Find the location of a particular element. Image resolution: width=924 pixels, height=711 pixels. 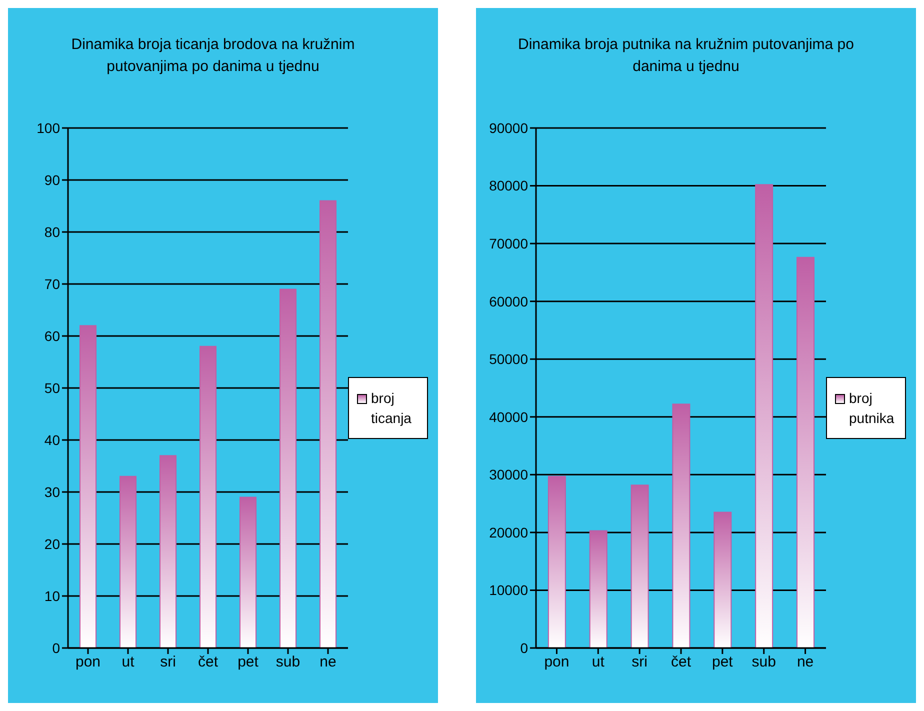

y-tick-label: 20000 is located at coordinates (508, 532).